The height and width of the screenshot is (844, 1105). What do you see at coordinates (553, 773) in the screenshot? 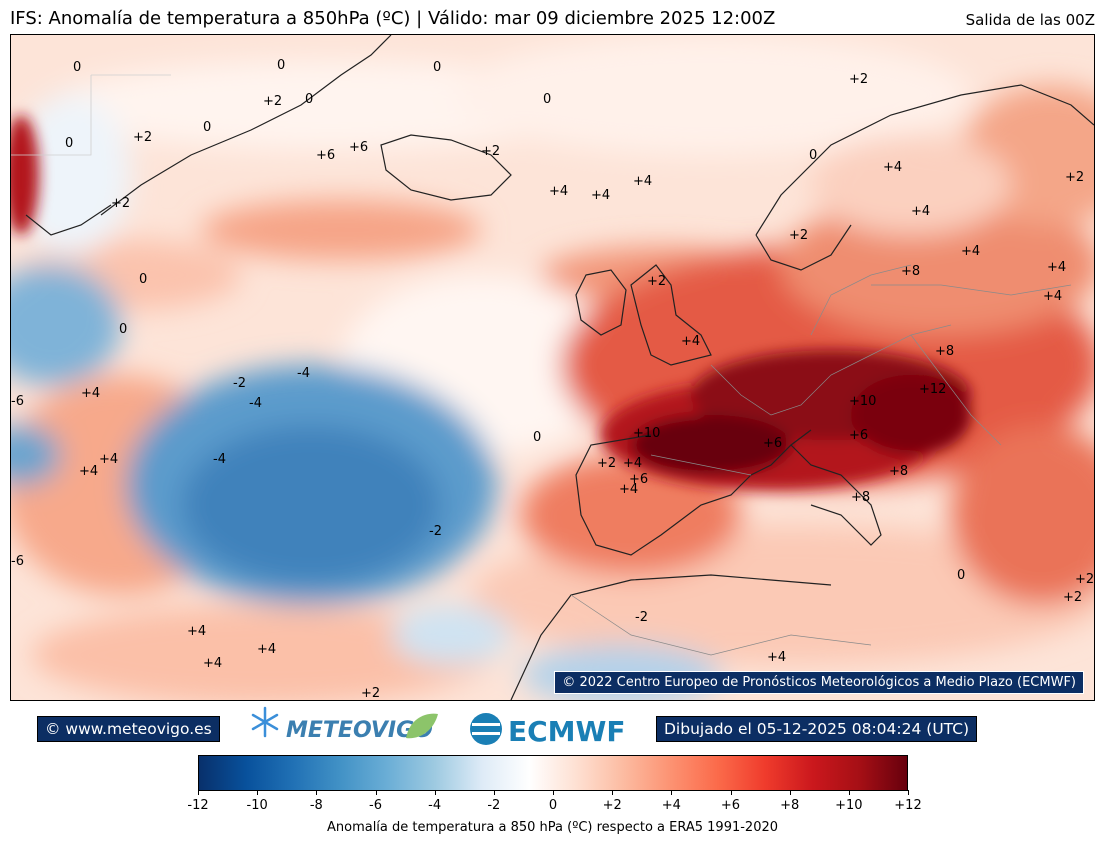
I see `colorbar` at bounding box center [553, 773].